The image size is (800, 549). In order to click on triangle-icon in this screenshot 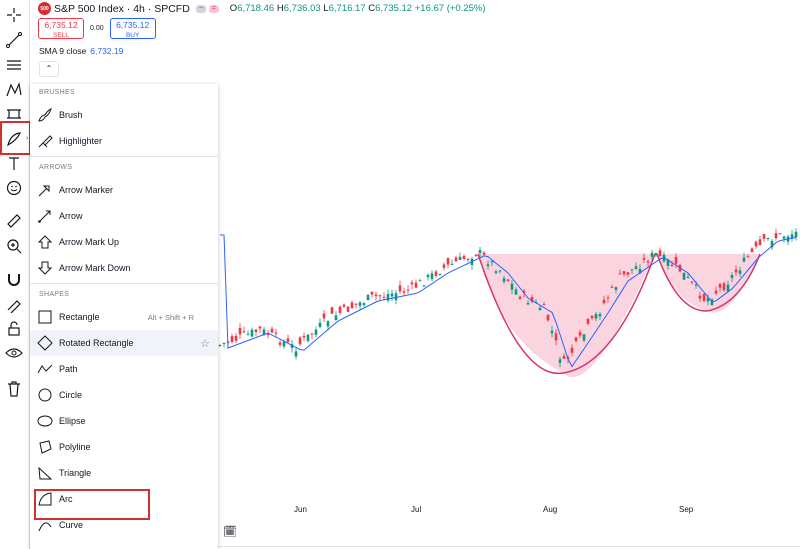, I will do `click(45, 473)`.